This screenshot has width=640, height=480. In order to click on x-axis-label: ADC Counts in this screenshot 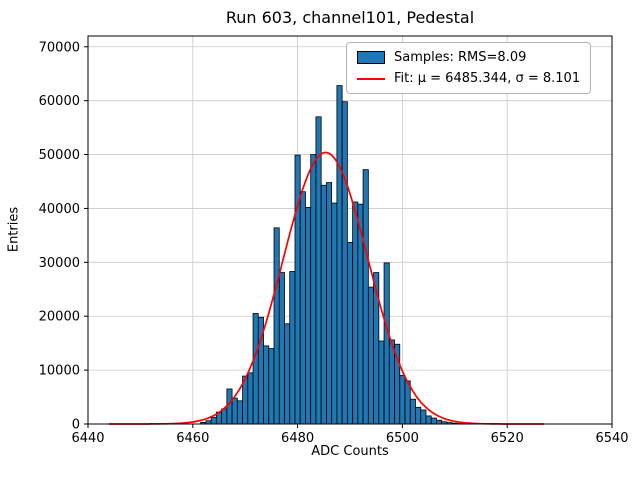, I will do `click(350, 451)`.